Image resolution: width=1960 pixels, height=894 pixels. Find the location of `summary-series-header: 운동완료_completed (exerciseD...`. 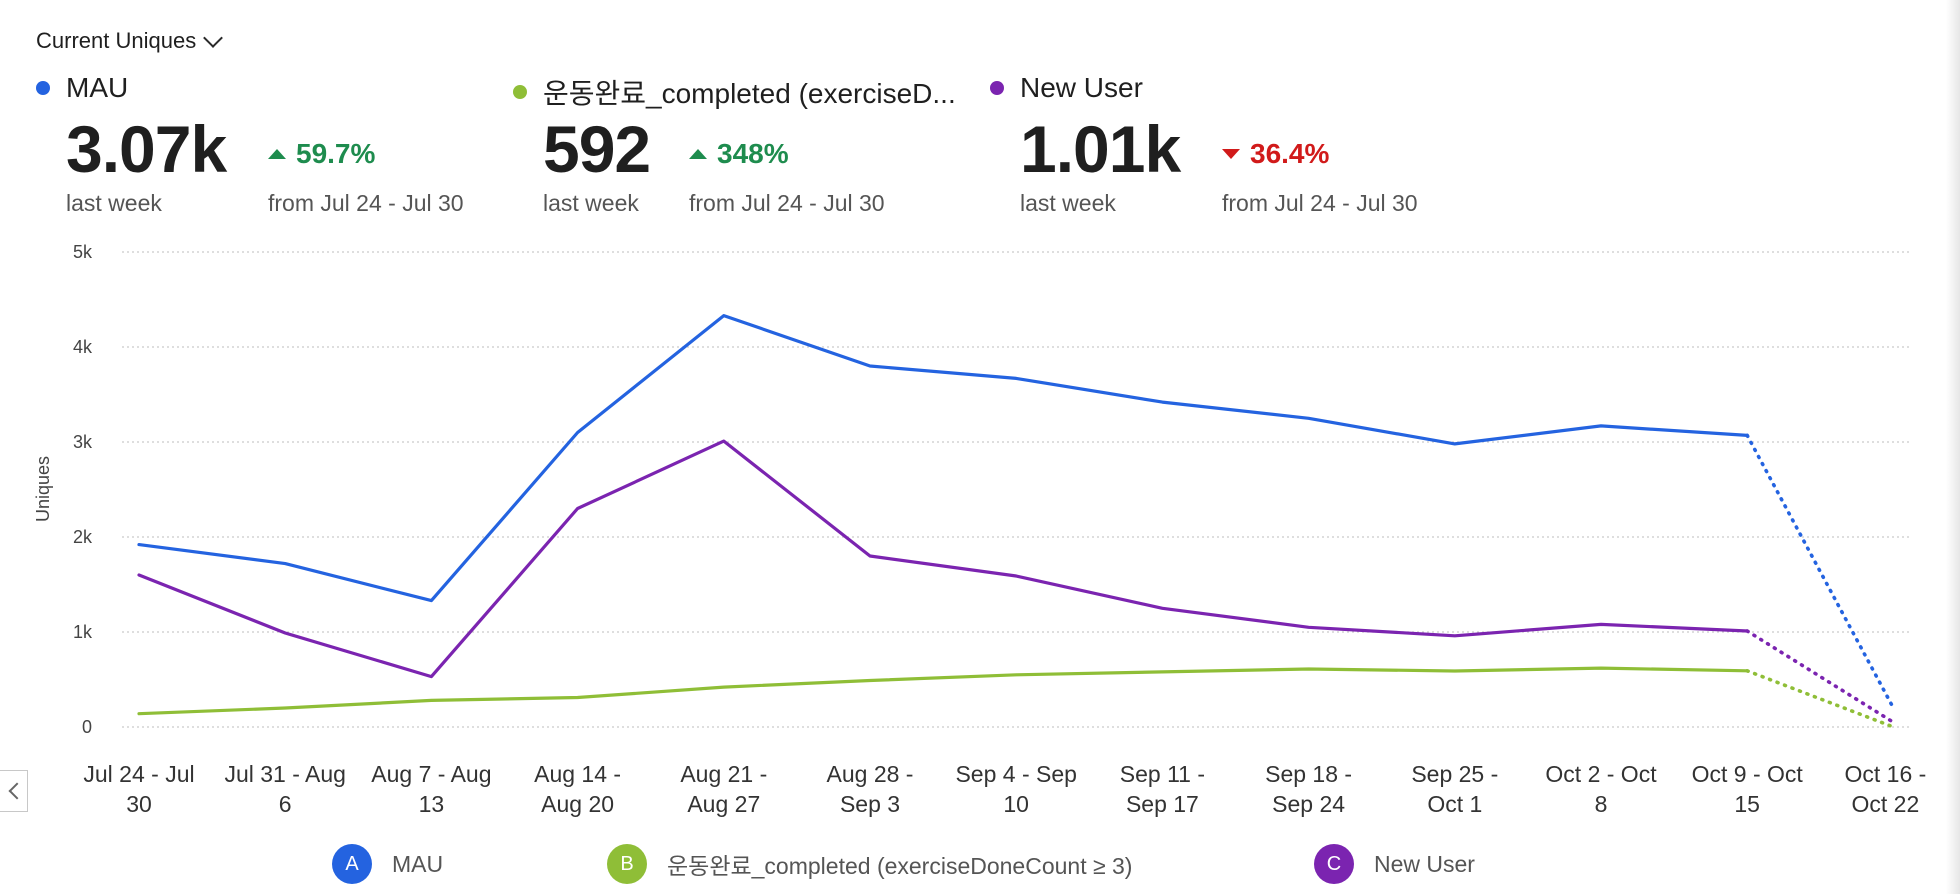

summary-series-header: 운동완료_completed (exerciseD... is located at coordinates (743, 92).